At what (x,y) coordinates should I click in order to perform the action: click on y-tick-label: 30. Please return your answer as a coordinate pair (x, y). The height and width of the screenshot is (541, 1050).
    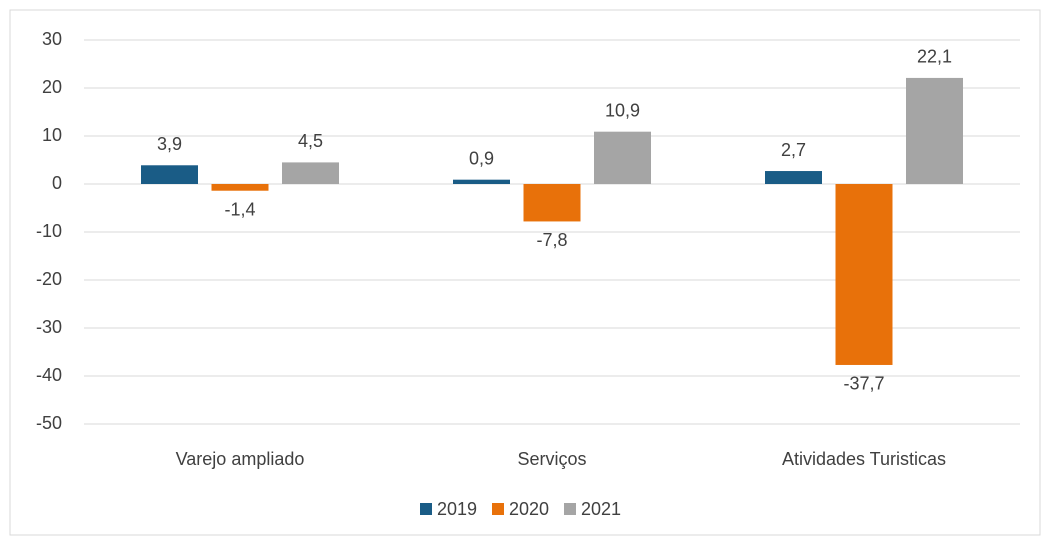
    Looking at the image, I should click on (52, 39).